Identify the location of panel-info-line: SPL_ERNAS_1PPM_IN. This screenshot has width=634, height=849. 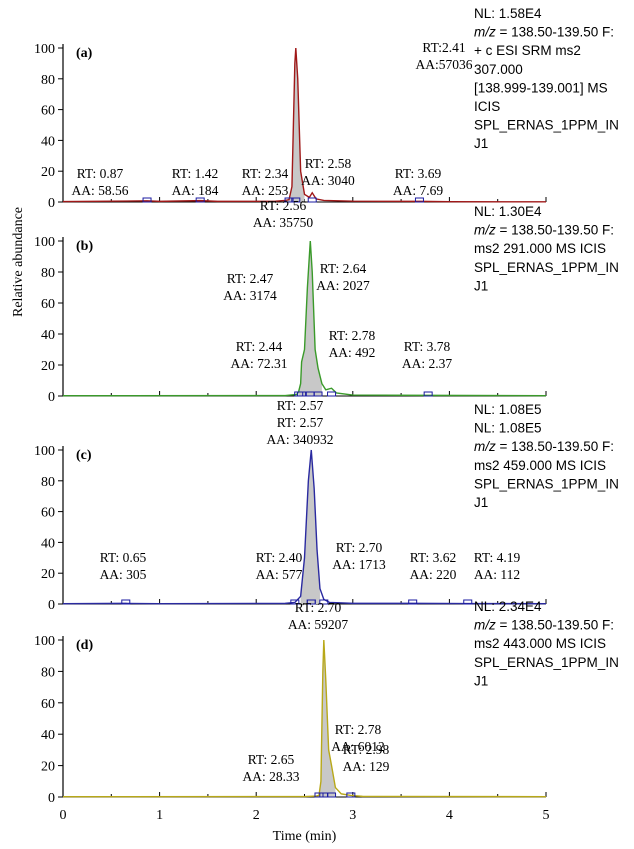
(546, 125).